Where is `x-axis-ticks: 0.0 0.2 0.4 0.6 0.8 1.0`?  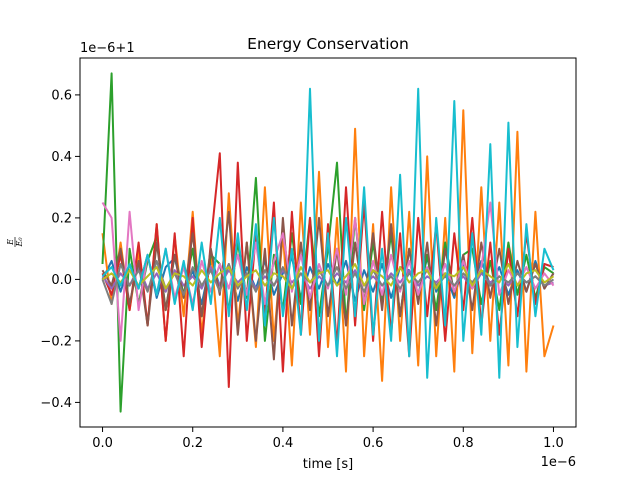
x-axis-ticks: 0.0 0.2 0.4 0.6 0.8 1.0 is located at coordinates (328, 439).